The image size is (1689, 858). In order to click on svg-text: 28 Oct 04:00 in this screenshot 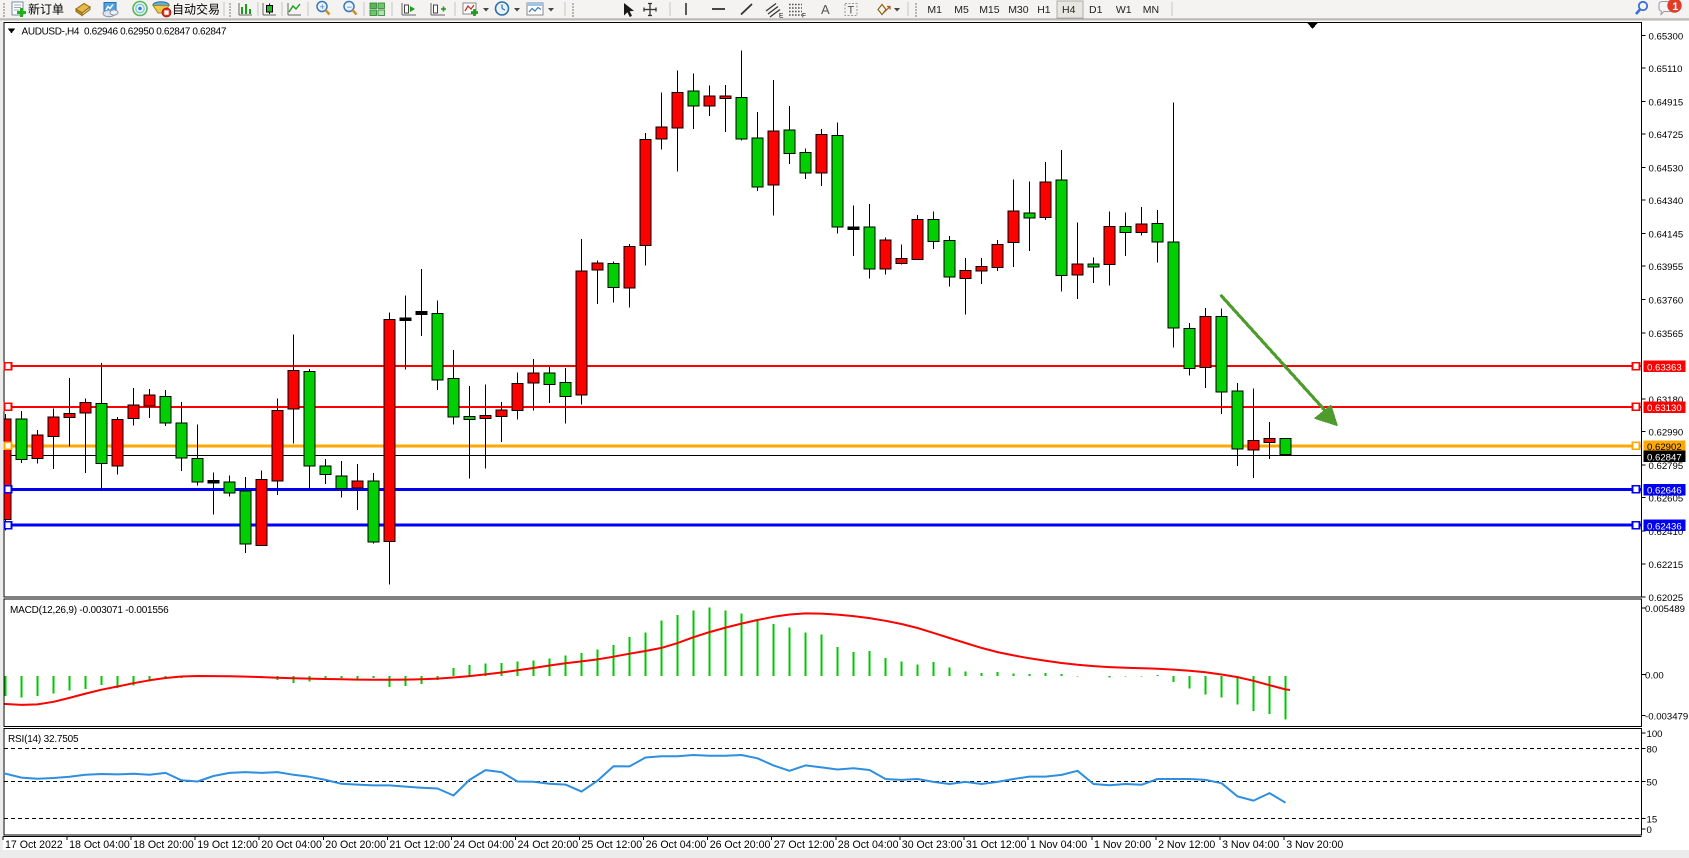, I will do `click(868, 845)`.